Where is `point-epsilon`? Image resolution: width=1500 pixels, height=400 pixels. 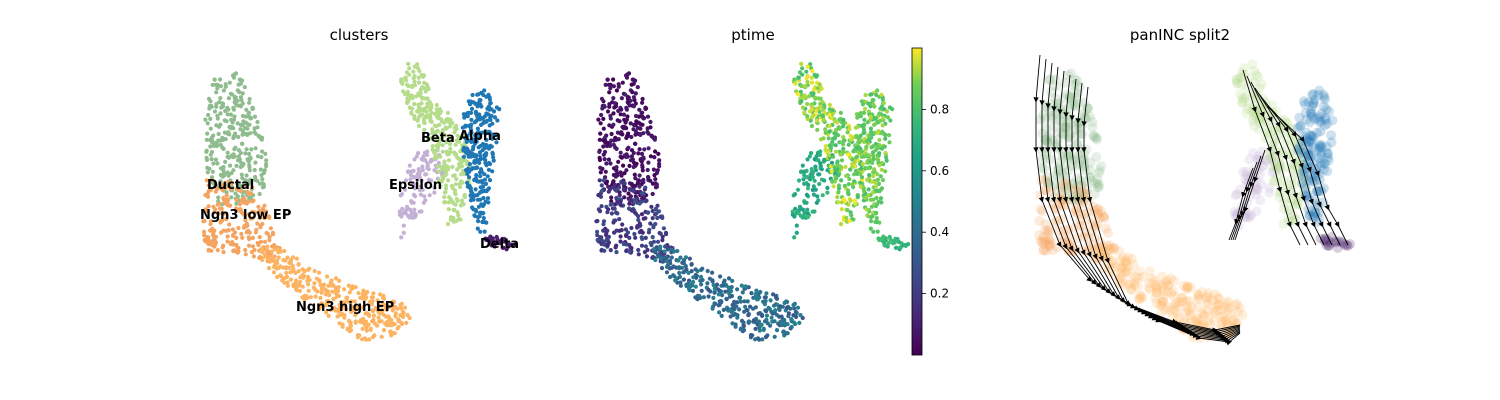
point-epsilon is located at coordinates (408, 171).